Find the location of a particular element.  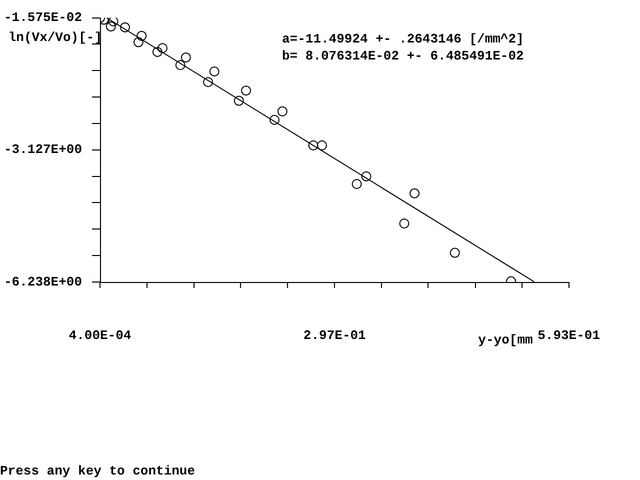

x-axis-title: y-yo[mm is located at coordinates (505, 340).